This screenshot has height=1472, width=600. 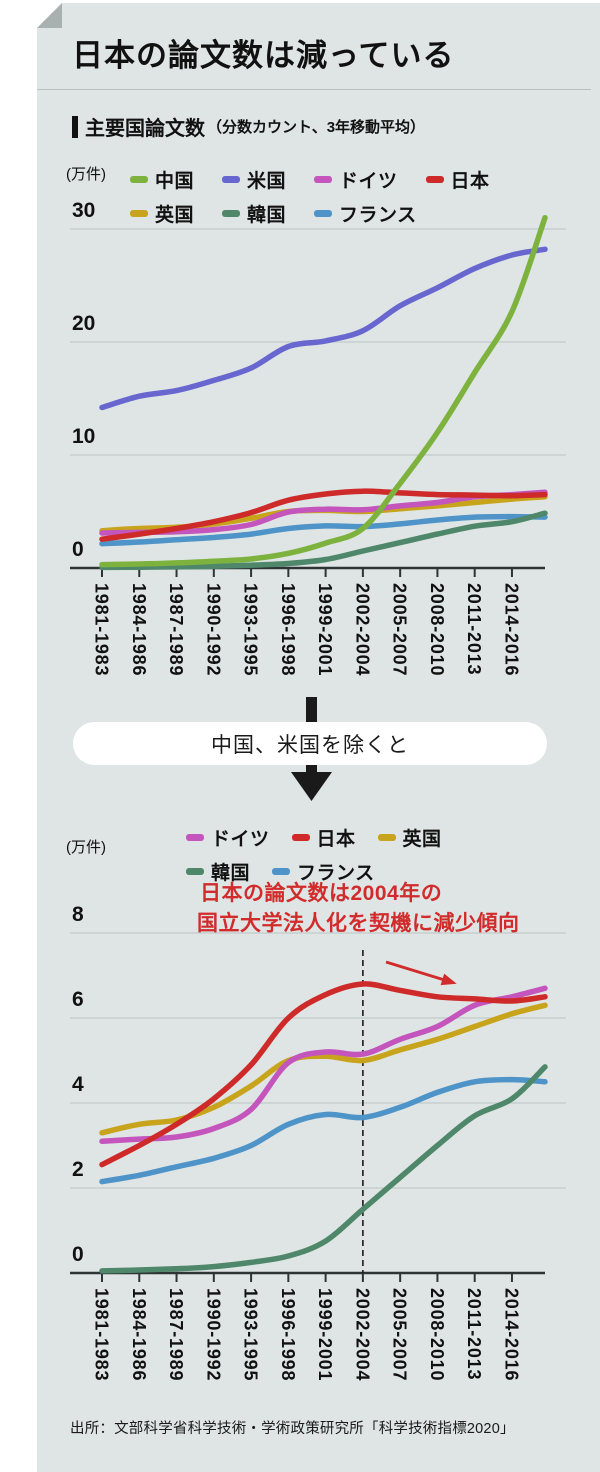 What do you see at coordinates (78, 1169) in the screenshot?
I see `y-tick-label: 2` at bounding box center [78, 1169].